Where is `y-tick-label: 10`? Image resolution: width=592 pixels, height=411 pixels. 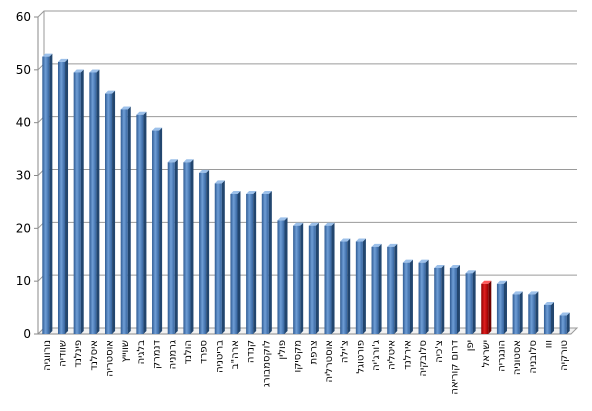 y-tick-label: 10 is located at coordinates (23, 281).